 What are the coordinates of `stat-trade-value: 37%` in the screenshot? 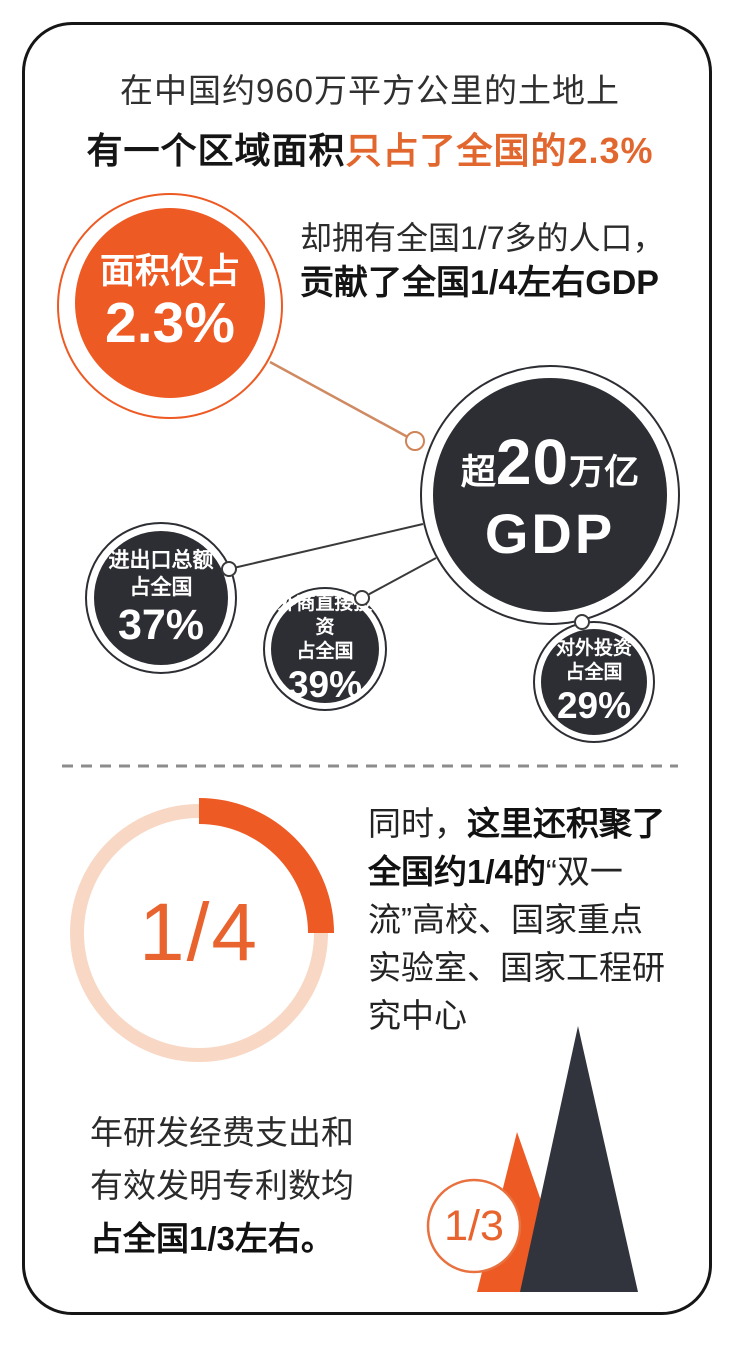 It's located at (161, 625).